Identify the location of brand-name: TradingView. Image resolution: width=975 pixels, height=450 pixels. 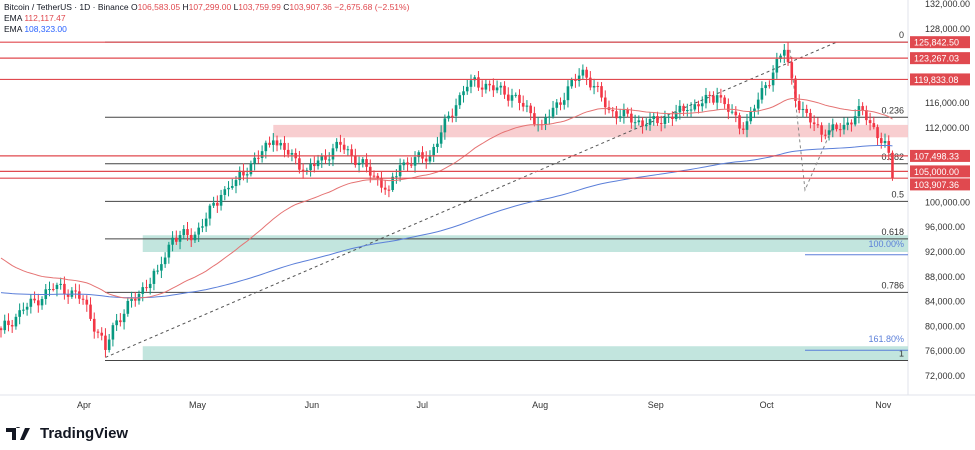
(84, 433).